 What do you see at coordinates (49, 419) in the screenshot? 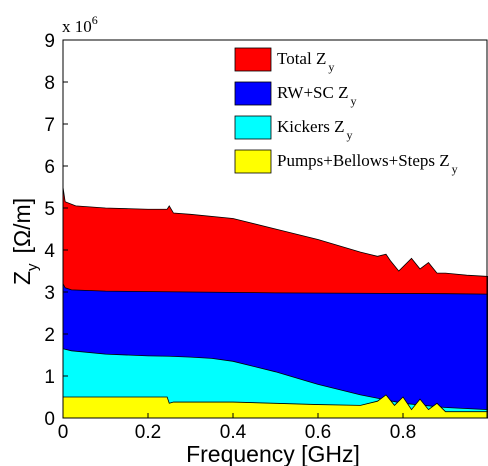
I see `y-tick-label: 0` at bounding box center [49, 419].